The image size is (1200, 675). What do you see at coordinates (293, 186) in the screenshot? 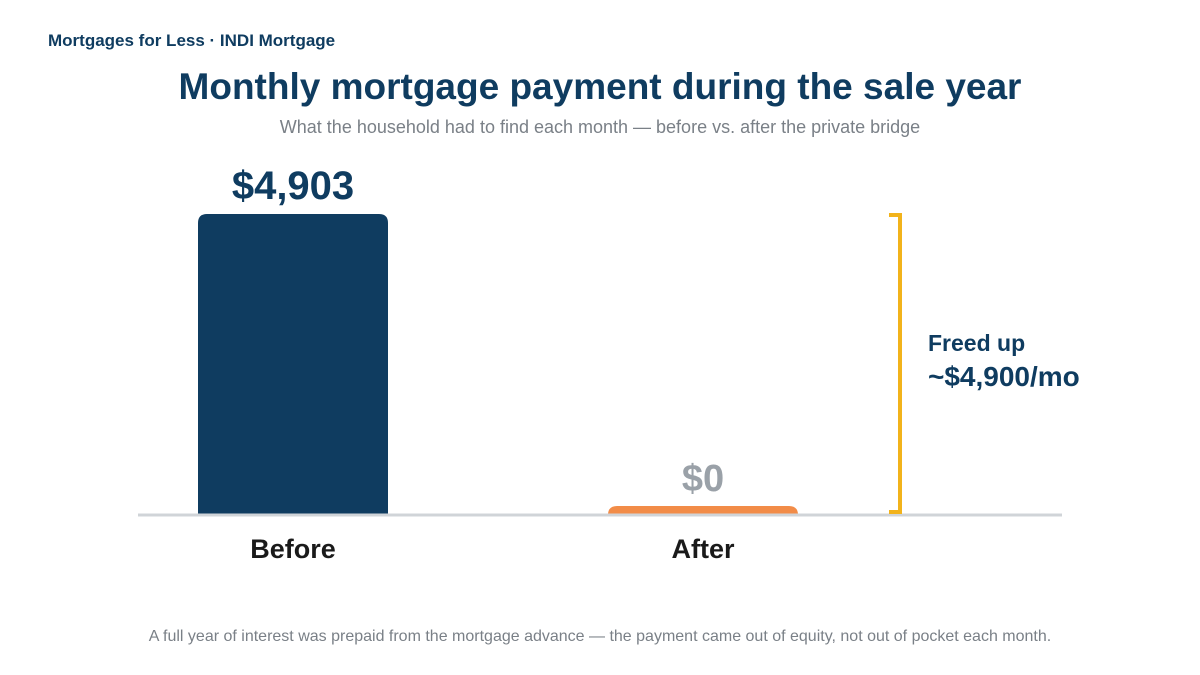
I see `value-label-before: $4,903` at bounding box center [293, 186].